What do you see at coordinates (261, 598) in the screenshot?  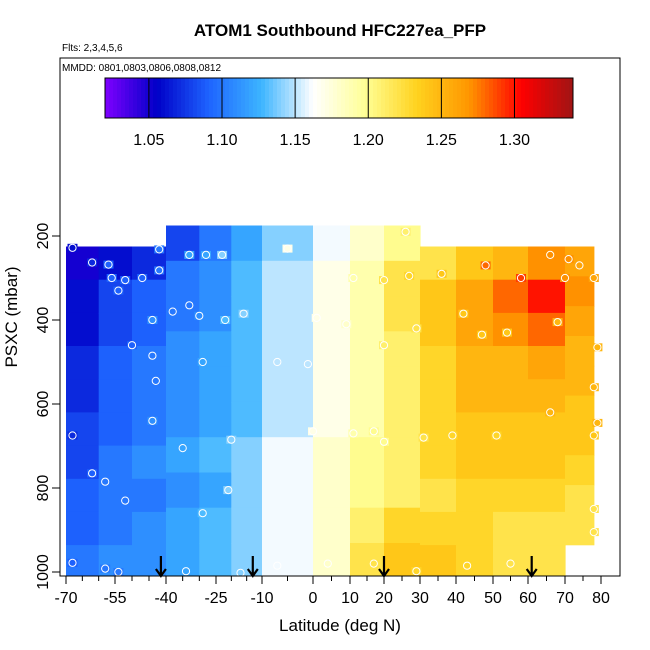 I see `x-tick-label: -10` at bounding box center [261, 598].